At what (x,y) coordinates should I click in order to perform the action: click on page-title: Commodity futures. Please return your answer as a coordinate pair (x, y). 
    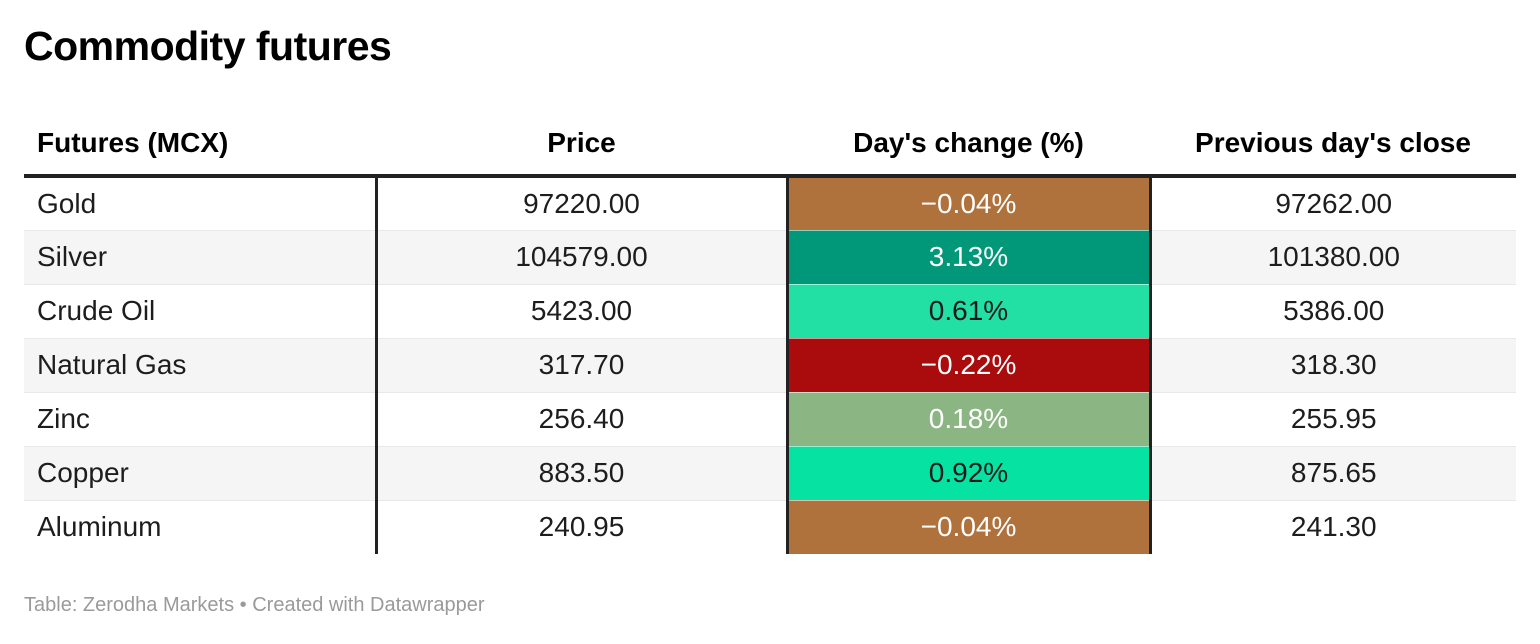
    Looking at the image, I should click on (208, 46).